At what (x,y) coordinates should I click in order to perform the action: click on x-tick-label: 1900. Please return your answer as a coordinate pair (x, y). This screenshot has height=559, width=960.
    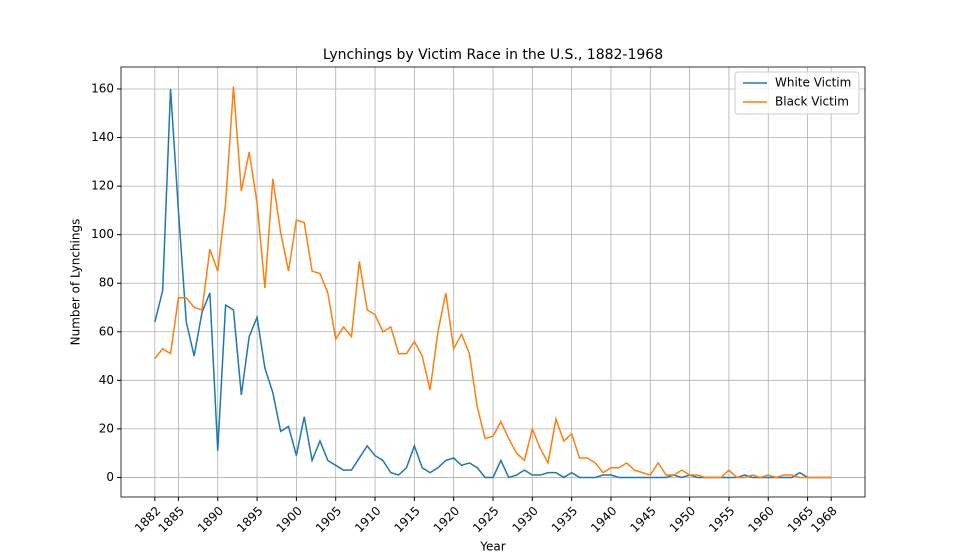
    Looking at the image, I should click on (288, 519).